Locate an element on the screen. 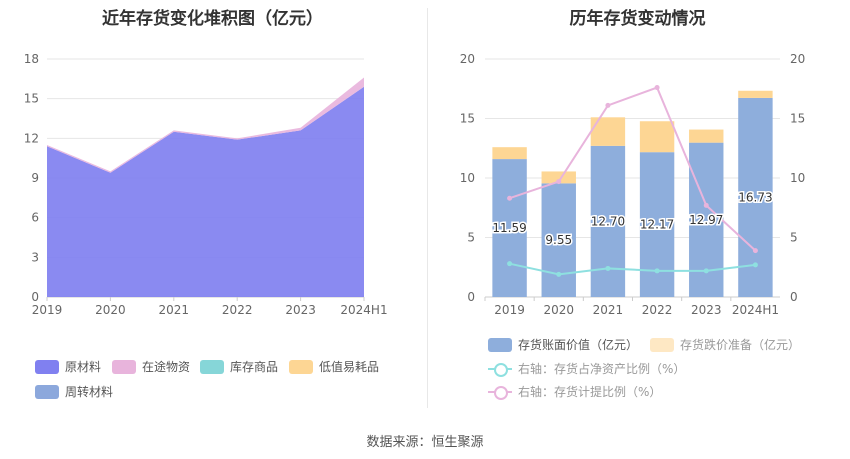 Image resolution: width=850 pixels, height=459 pixels. y-tick-label: 10 is located at coordinates (467, 178).